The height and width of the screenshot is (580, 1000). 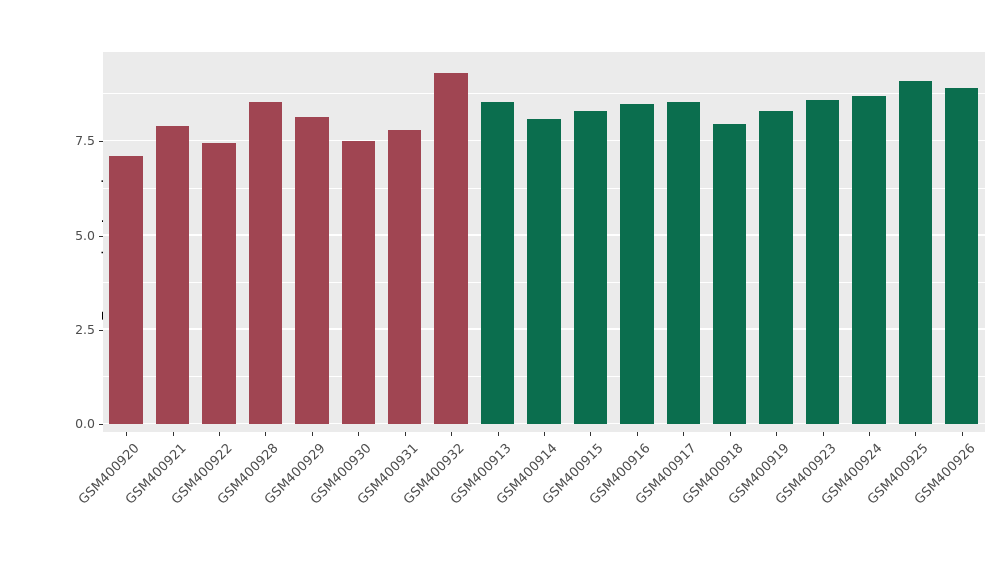 I want to click on bar-GSM400921, so click(x=172, y=275).